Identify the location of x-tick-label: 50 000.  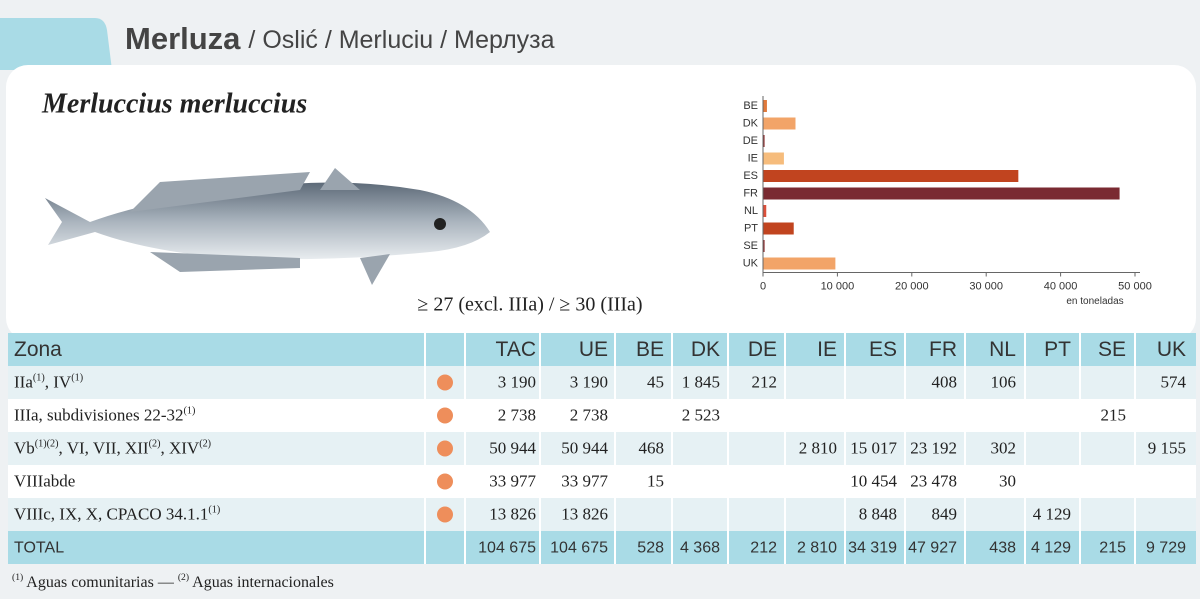
(1135, 286).